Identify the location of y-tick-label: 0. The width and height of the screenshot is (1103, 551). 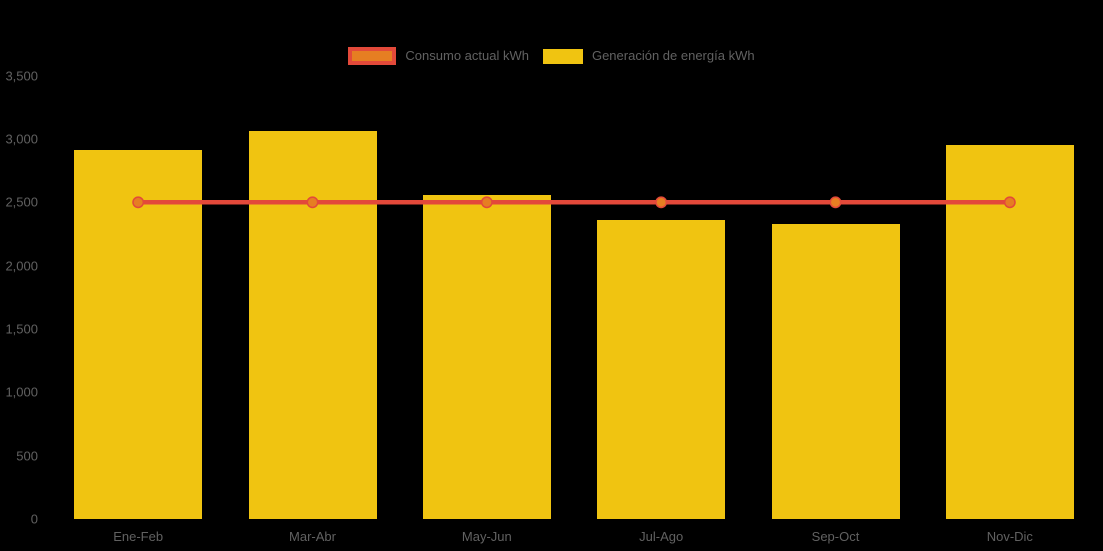
(34, 519).